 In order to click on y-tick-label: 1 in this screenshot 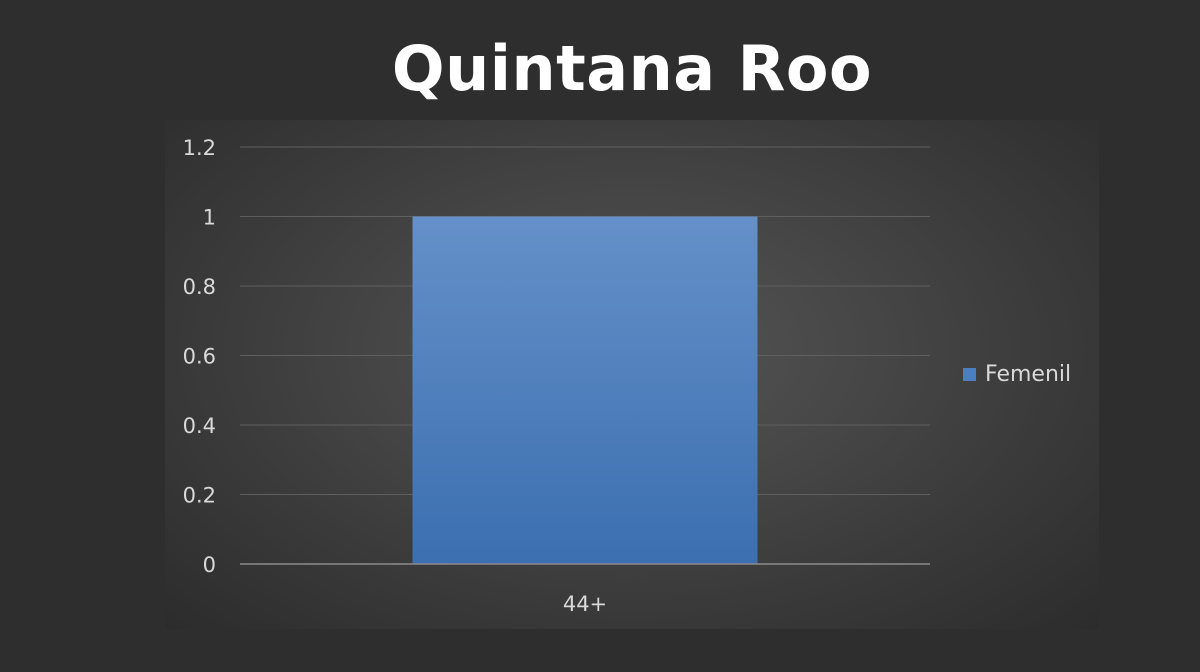, I will do `click(209, 218)`.